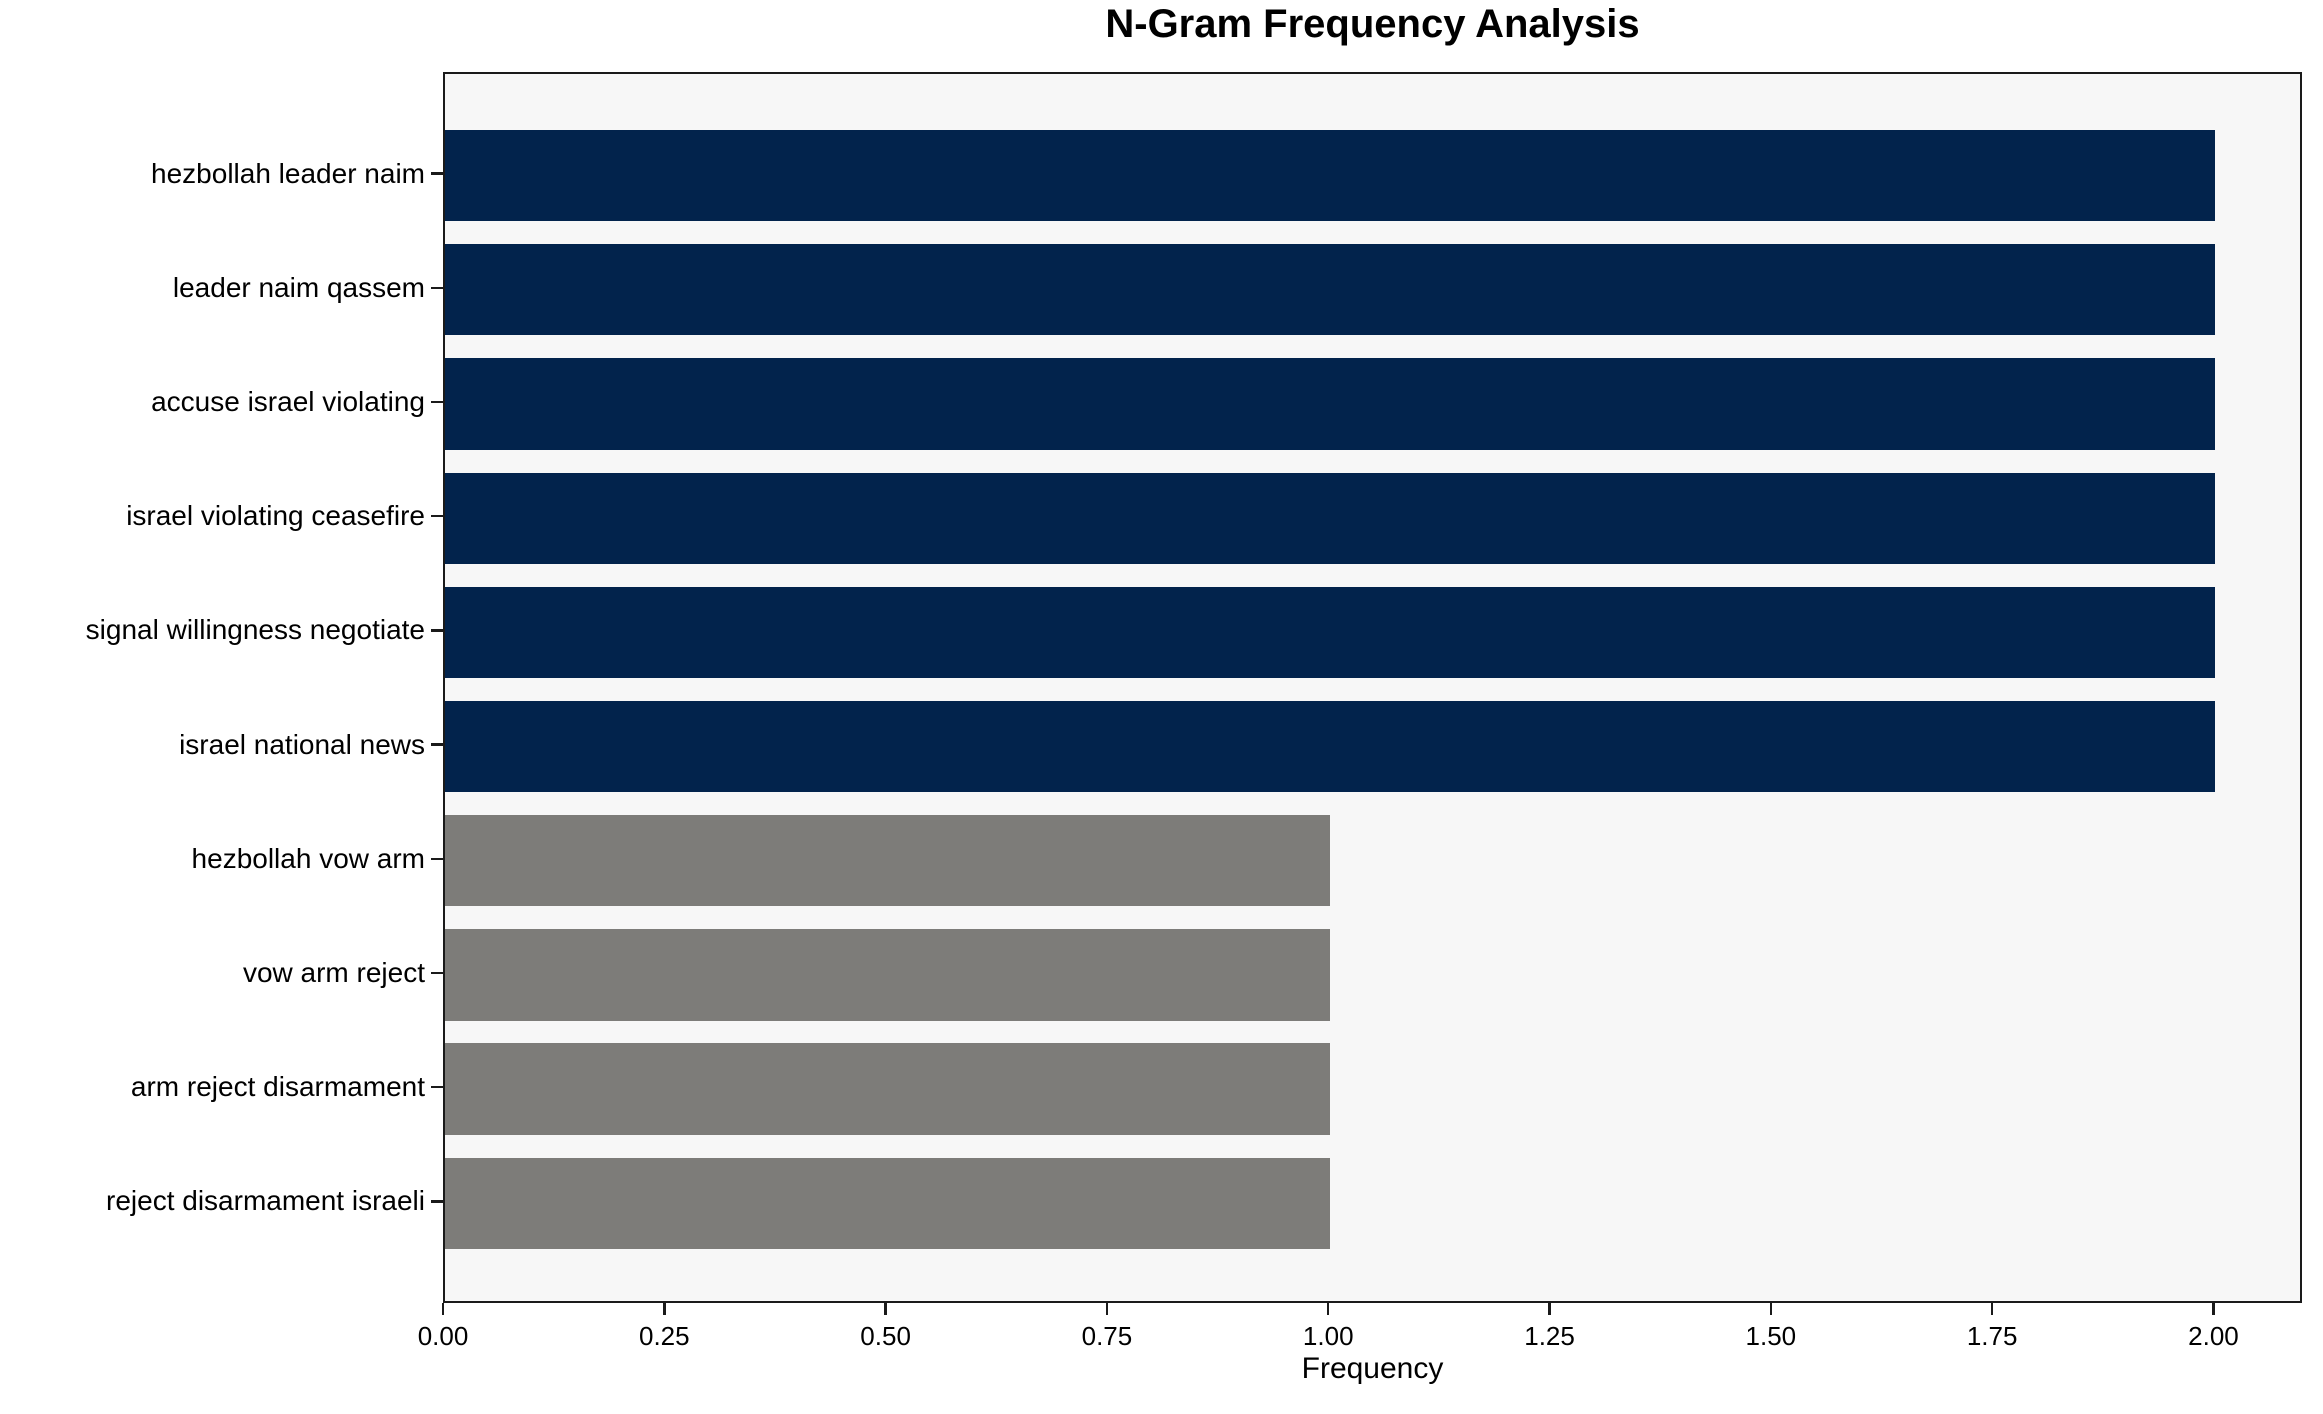 The width and height of the screenshot is (2323, 1414). I want to click on y-axis-label: israel national news, so click(302, 744).